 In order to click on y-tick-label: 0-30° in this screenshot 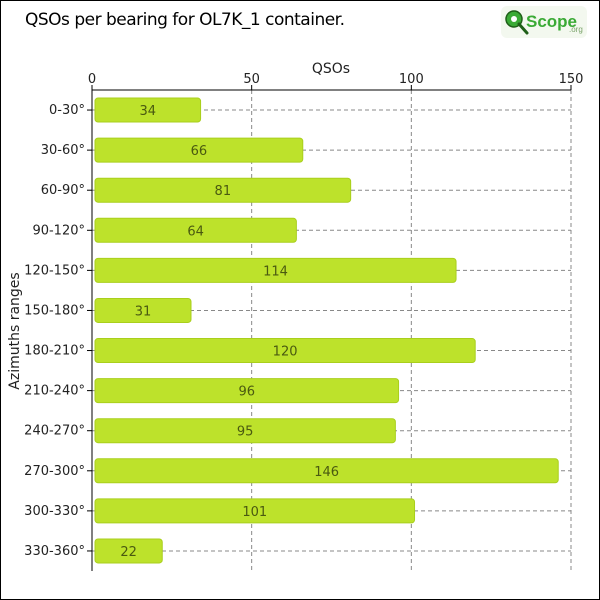, I will do `click(67, 110)`.